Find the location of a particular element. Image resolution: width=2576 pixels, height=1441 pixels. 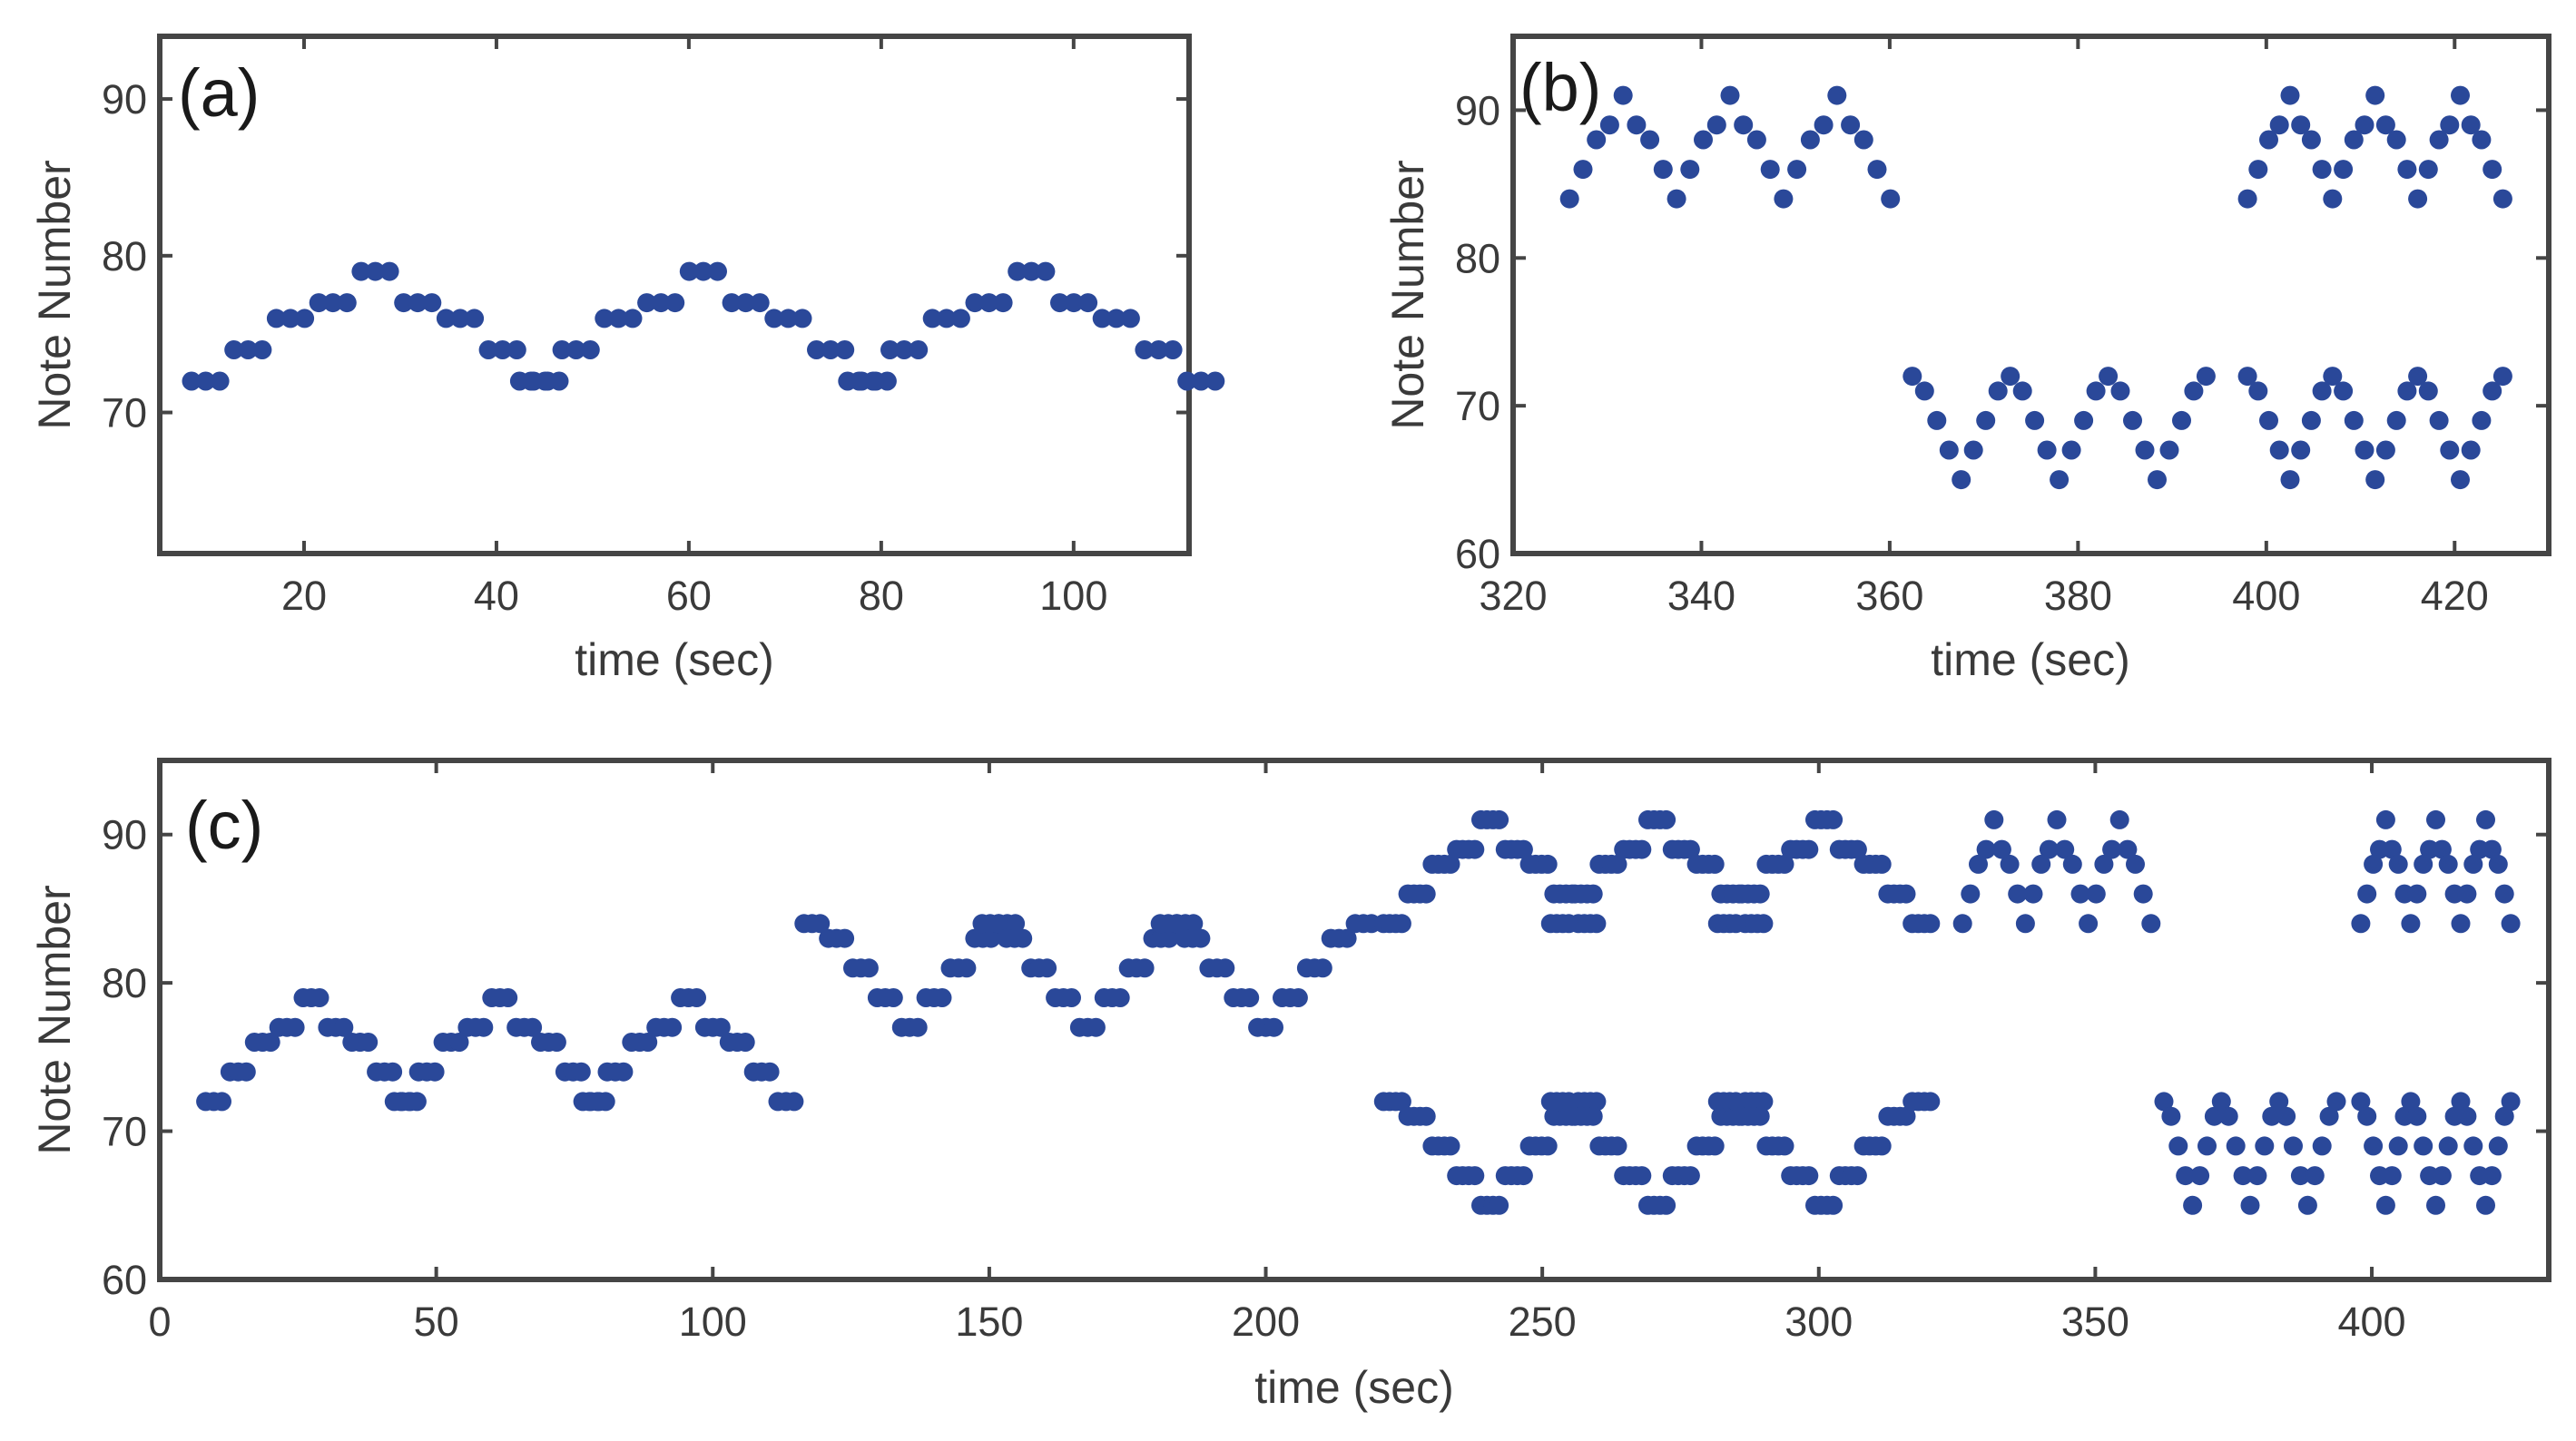

ticks-a is located at coordinates (674, 295).